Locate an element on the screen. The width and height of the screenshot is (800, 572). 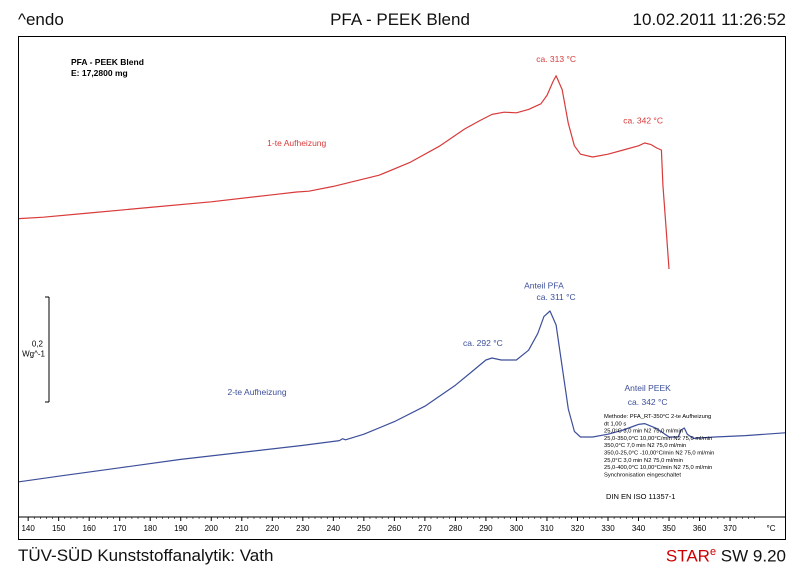
x-tick-label: 270 is located at coordinates (425, 528).